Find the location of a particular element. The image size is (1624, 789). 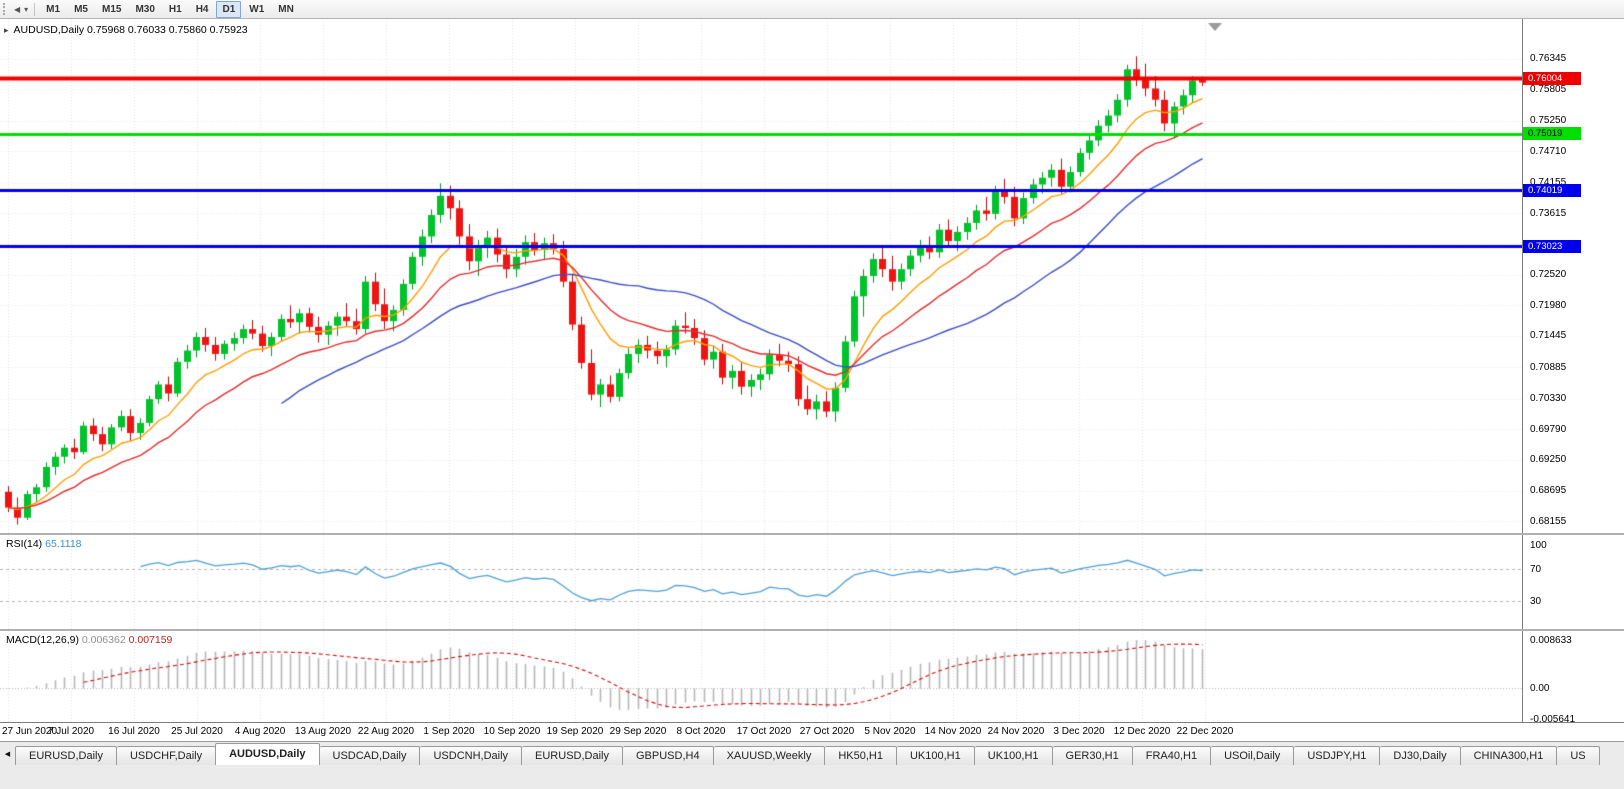

chart-tab-hk50-h1: HK50,H1 is located at coordinates (861, 755).